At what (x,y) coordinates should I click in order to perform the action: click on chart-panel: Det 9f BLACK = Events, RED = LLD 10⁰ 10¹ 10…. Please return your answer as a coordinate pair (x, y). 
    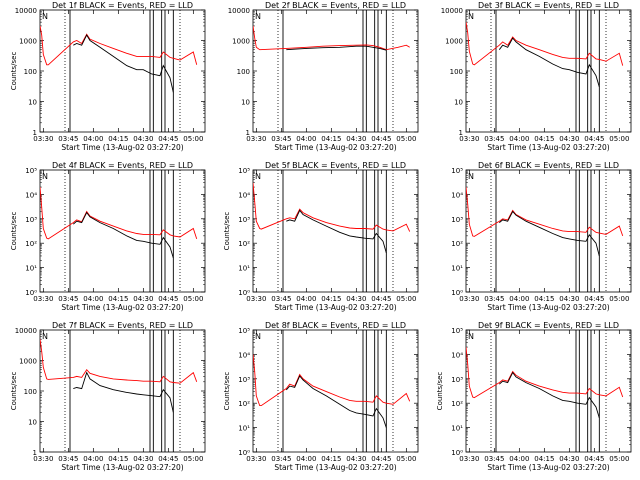
    Looking at the image, I should click on (534, 396).